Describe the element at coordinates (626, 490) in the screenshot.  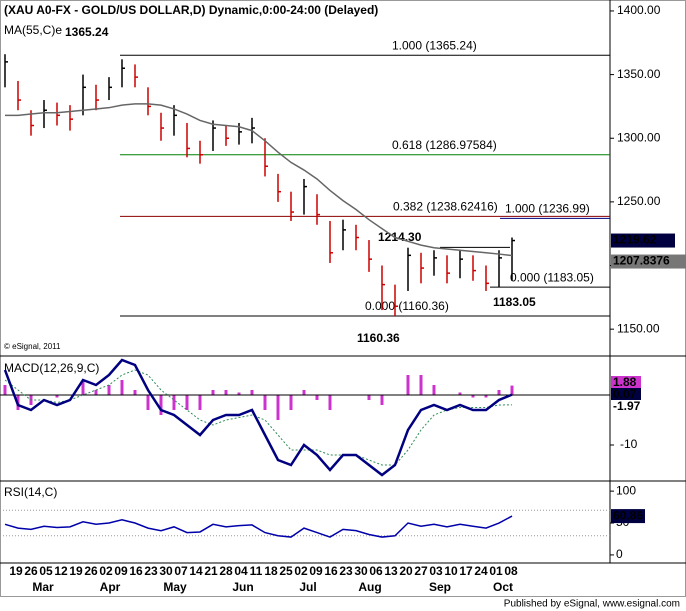
I see `y-tick-label: 100` at that location.